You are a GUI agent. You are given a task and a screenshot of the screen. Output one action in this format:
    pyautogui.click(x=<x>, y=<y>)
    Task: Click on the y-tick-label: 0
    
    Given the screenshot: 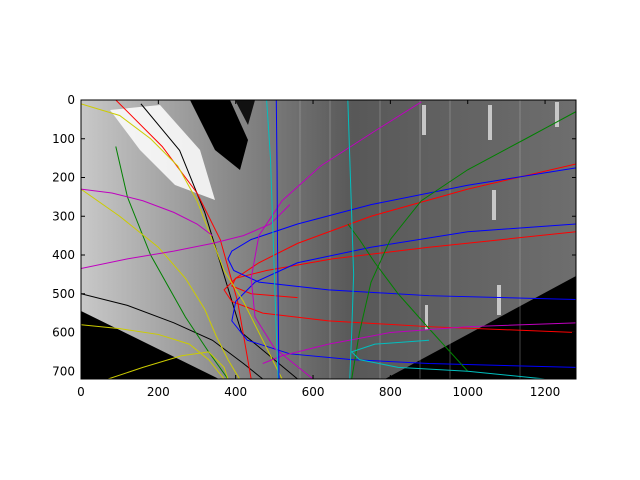 What is the action you would take?
    pyautogui.click(x=71, y=100)
    